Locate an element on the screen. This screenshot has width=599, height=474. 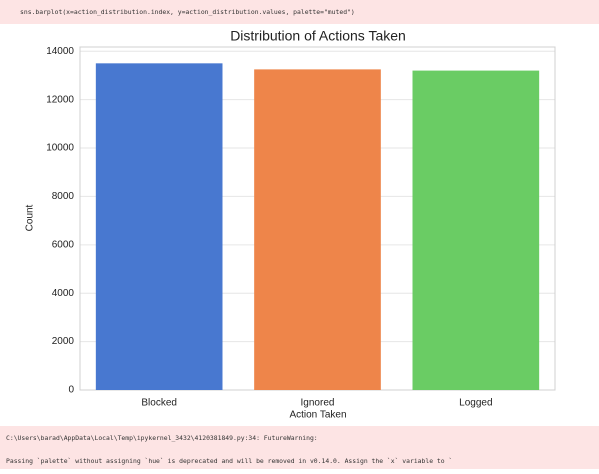
code-band is located at coordinates (299, 12).